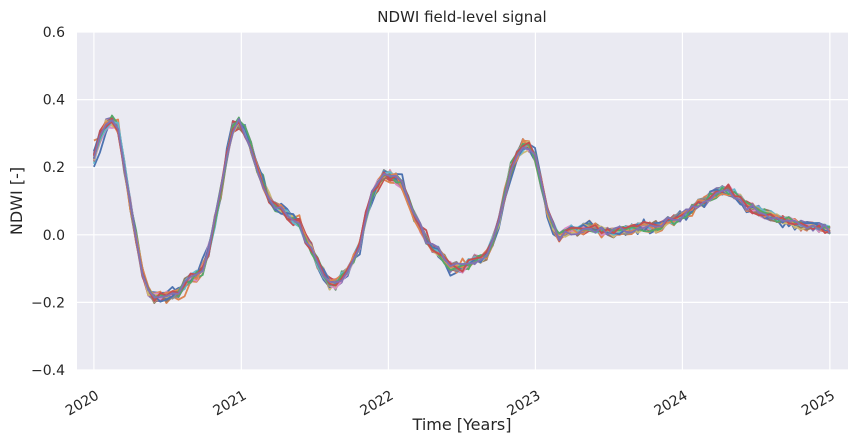 This screenshot has height=447, width=858. I want to click on y-axis-label: NDWI [-], so click(16, 201).